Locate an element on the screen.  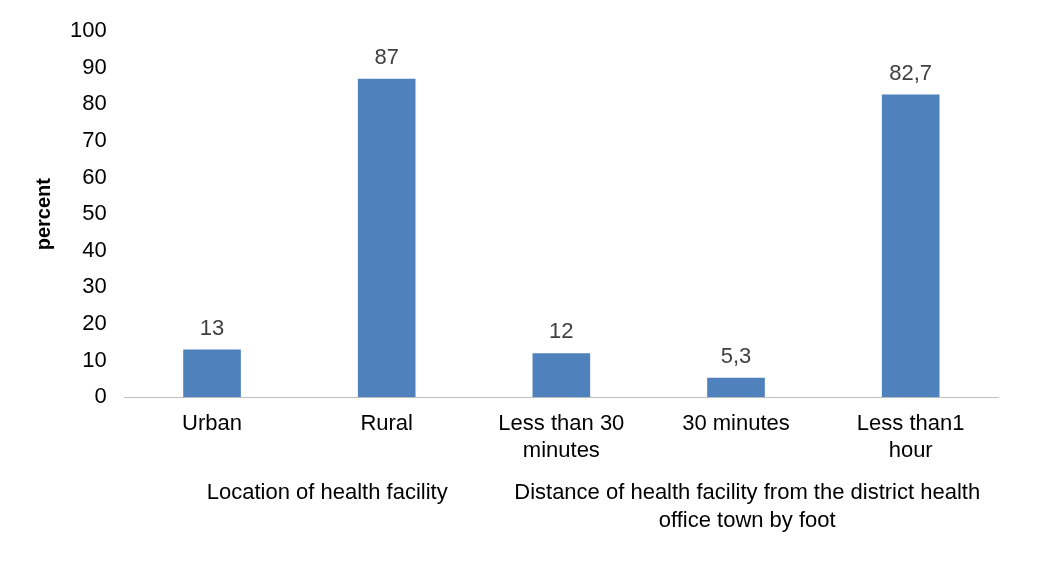
data-label: 5,3 is located at coordinates (736, 355).